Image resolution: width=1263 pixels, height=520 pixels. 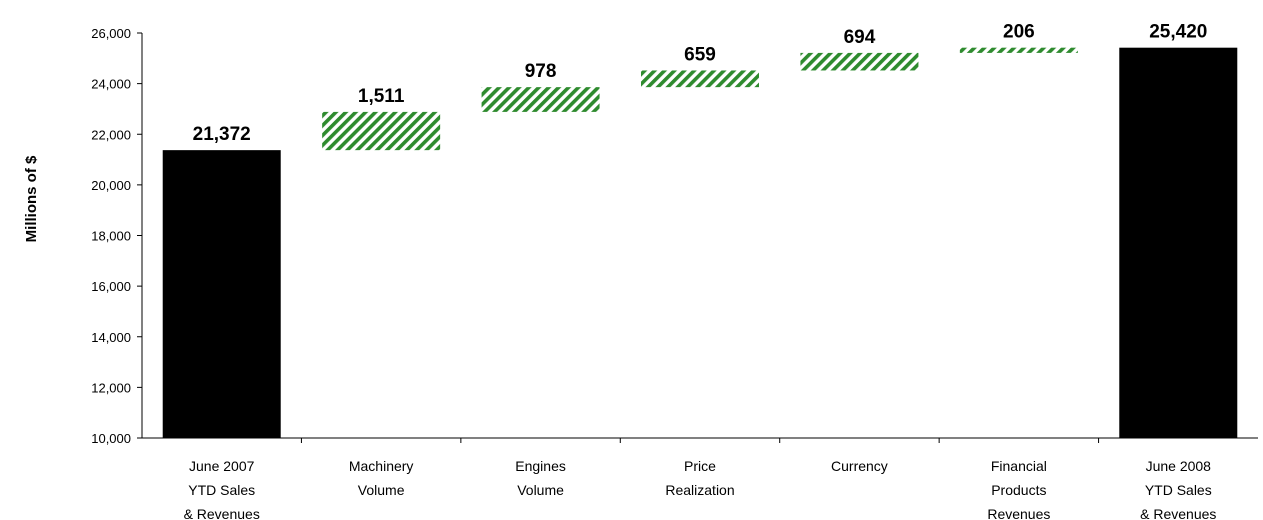 I want to click on category-label: Financial Products Revenues, so click(x=1018, y=489).